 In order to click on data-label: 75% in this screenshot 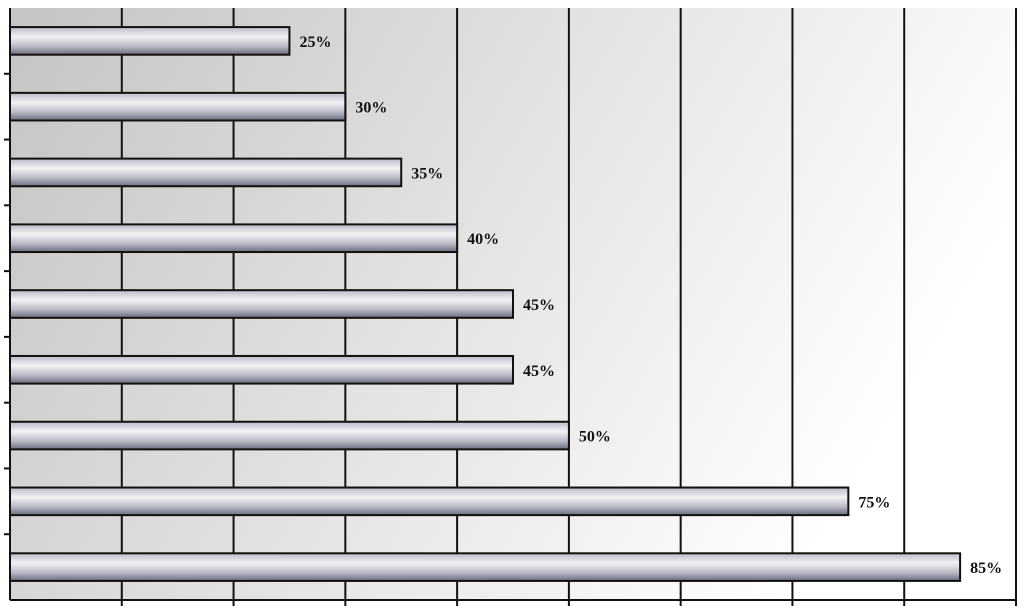, I will do `click(874, 502)`.